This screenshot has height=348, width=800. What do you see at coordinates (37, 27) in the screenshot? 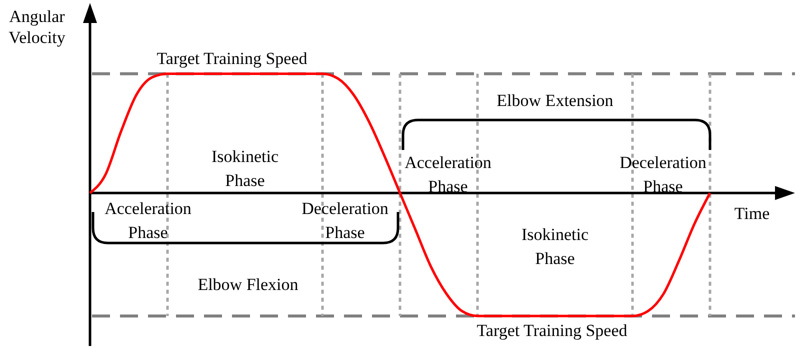
I see `y-axis-title: Angular Velocity` at bounding box center [37, 27].